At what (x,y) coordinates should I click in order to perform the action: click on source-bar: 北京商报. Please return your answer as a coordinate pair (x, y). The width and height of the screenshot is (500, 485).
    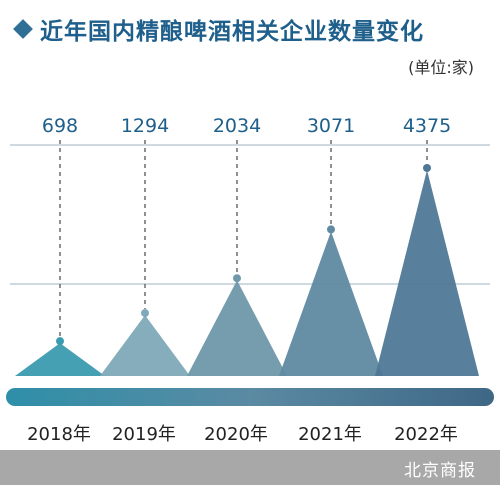
    Looking at the image, I should click on (250, 467).